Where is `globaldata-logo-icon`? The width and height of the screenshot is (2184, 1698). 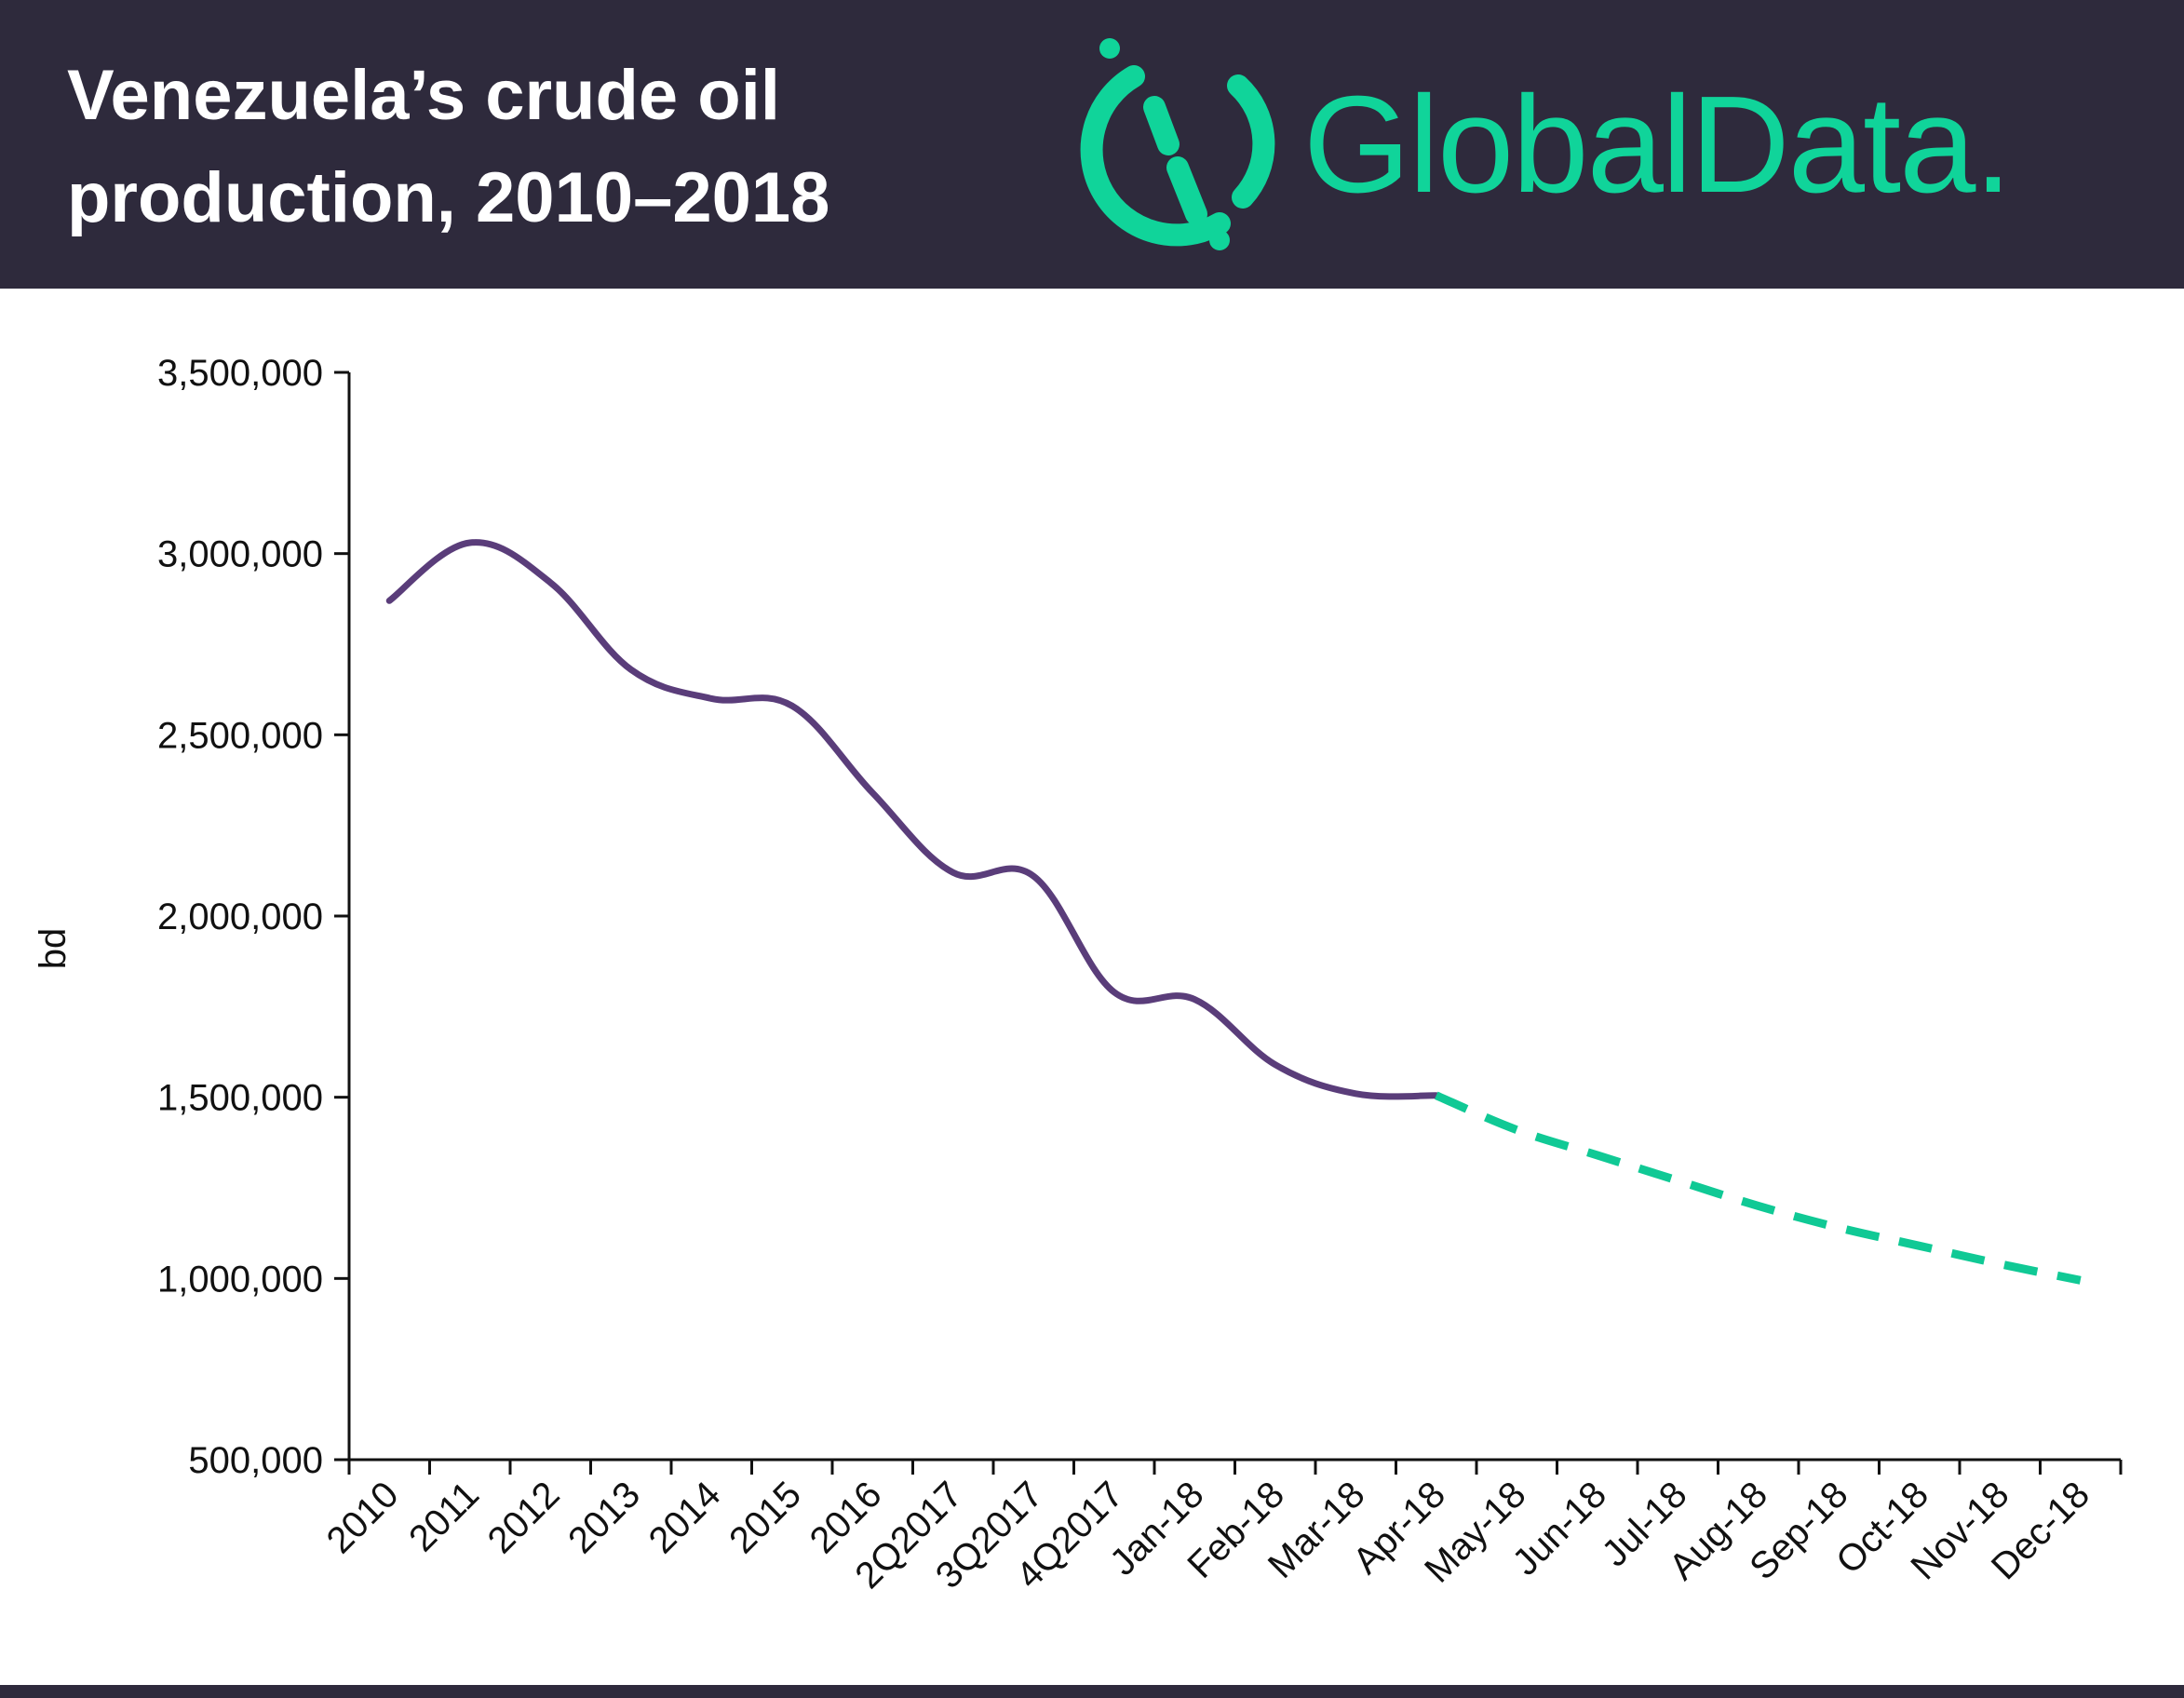
globaldata-logo-icon is located at coordinates (1177, 144).